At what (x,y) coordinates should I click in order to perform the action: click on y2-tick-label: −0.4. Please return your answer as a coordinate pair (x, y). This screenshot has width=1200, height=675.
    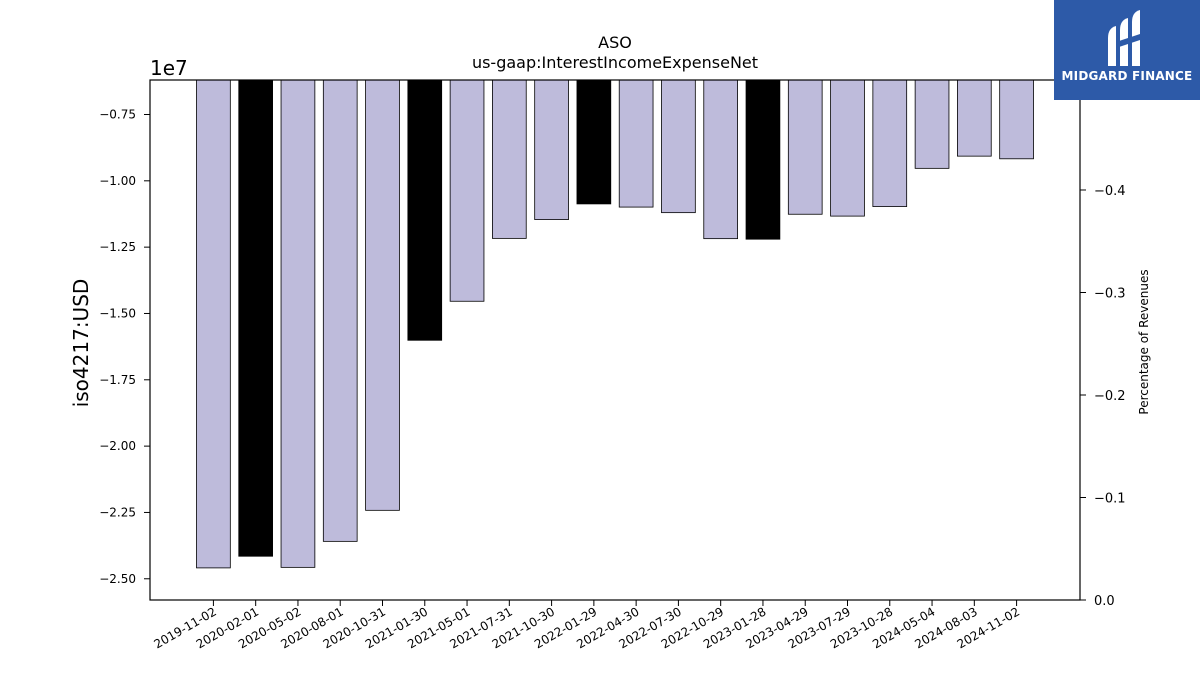
    Looking at the image, I should click on (1110, 191).